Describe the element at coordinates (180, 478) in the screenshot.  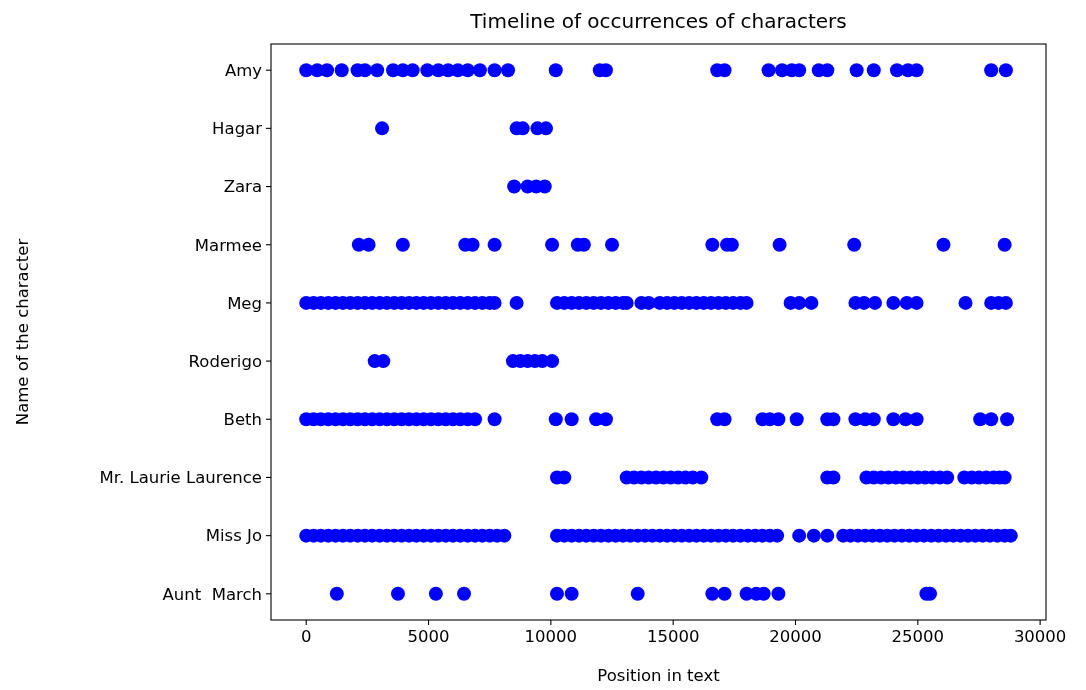
I see `y-tick-label: Mr. Laurie Laurence` at that location.